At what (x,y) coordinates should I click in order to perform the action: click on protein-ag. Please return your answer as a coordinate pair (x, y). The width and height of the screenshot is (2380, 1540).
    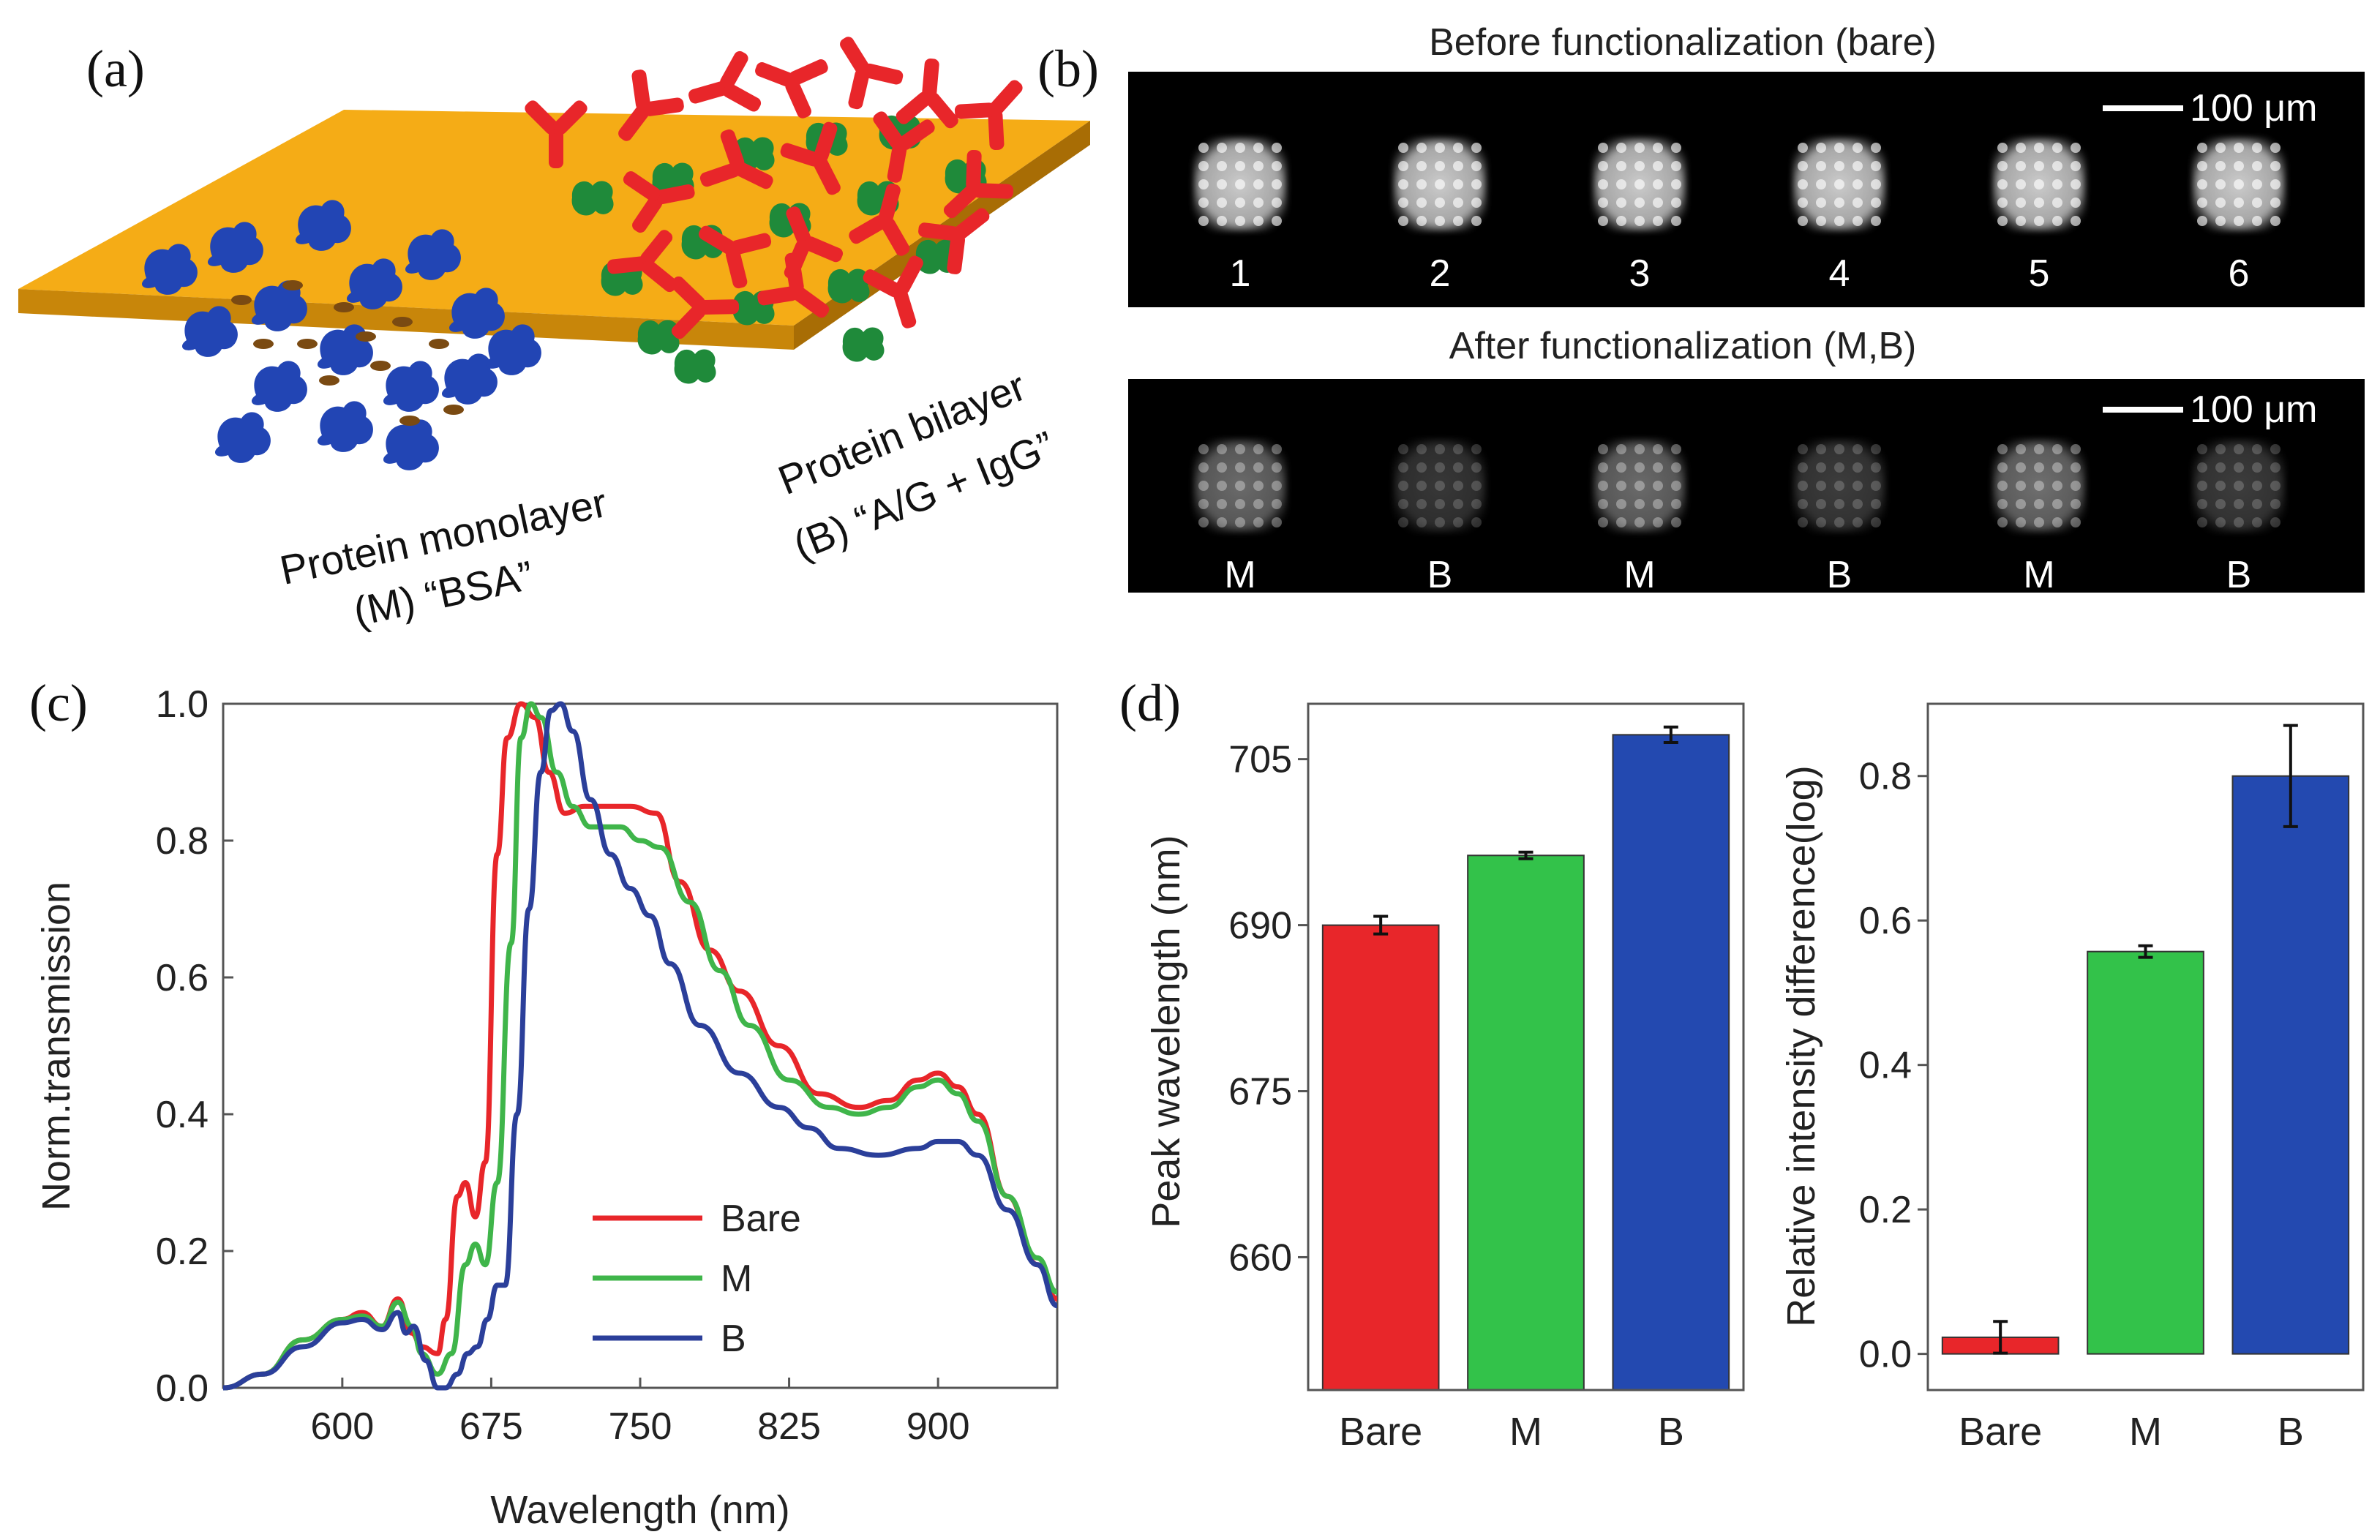
    Looking at the image, I should click on (695, 366).